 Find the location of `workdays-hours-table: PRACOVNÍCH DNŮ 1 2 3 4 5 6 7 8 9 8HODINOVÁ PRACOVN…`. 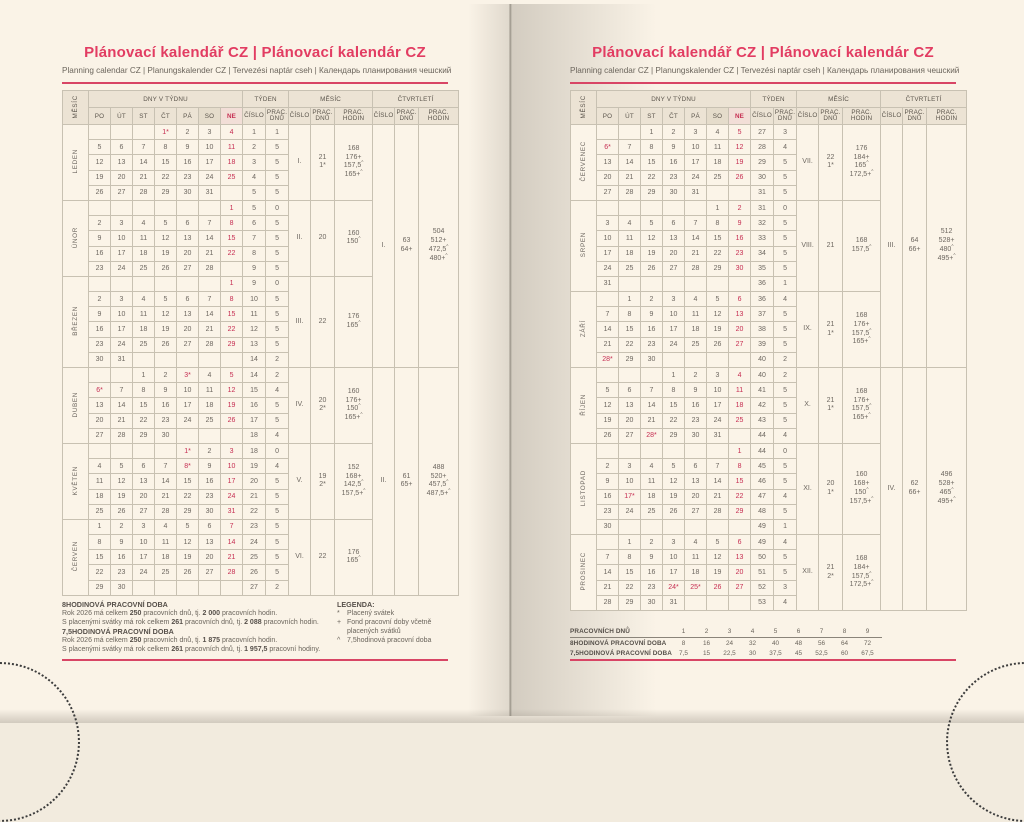

workdays-hours-table: PRACOVNÍCH DNŮ 1 2 3 4 5 6 7 8 9 8HODINOVÁ PRACOVN… is located at coordinates (726, 642).